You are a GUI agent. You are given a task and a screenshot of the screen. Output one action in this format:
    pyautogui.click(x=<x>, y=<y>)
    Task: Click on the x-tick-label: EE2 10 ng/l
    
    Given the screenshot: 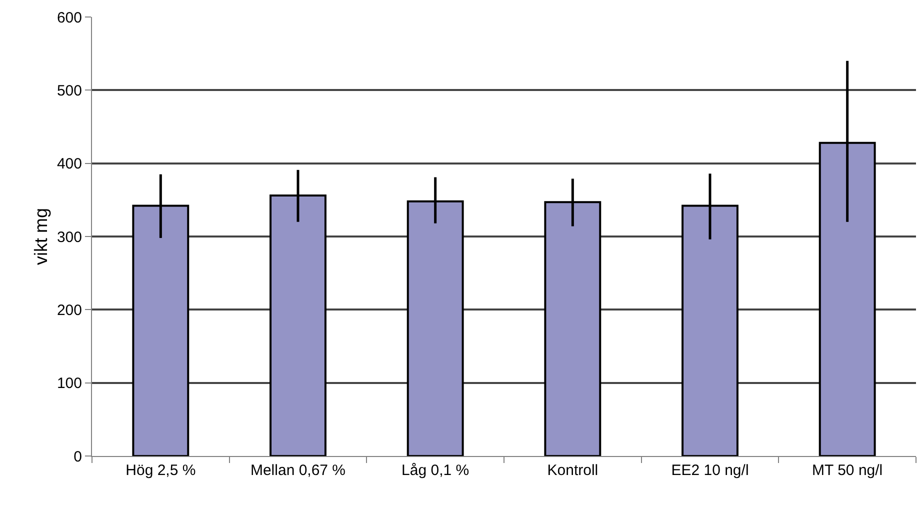 What is the action you would take?
    pyautogui.click(x=710, y=470)
    